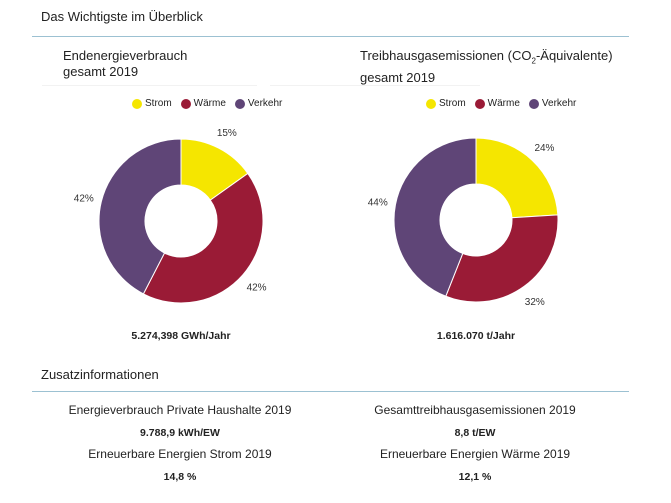 The width and height of the screenshot is (671, 503). Describe the element at coordinates (122, 16) in the screenshot. I see `page-title: Das Wichtigste im Überblick` at that location.